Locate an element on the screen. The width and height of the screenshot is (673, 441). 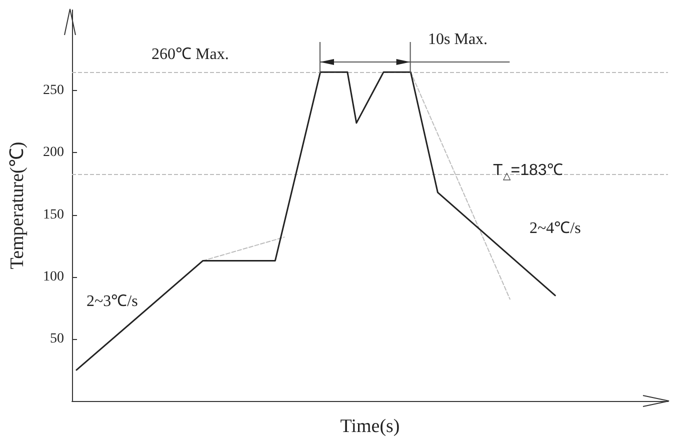
y-tick-label: 200 is located at coordinates (53, 152).